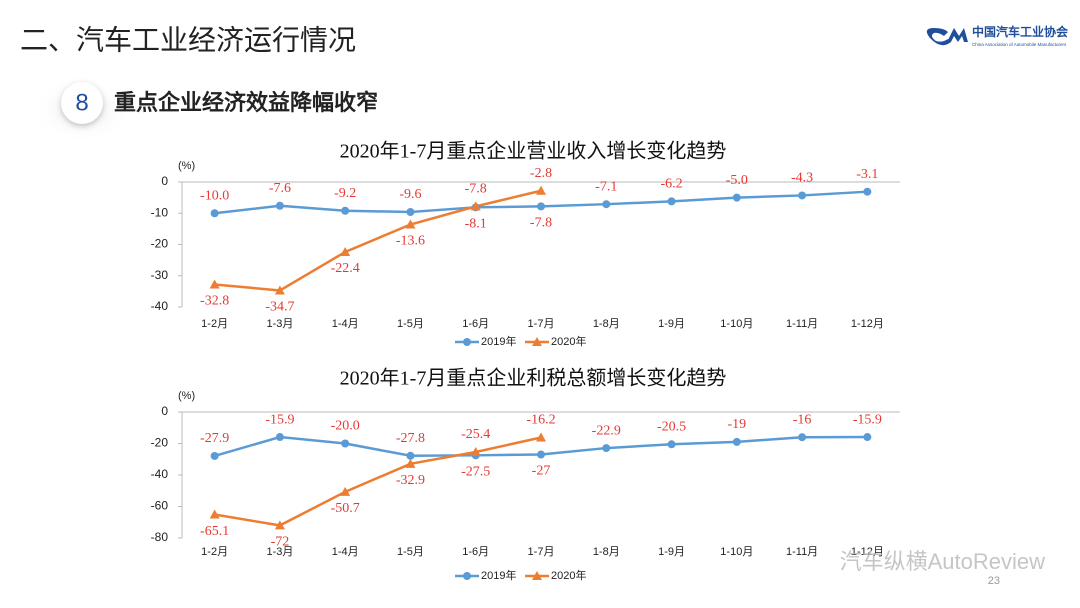  I want to click on series-line, so click(378, 240).